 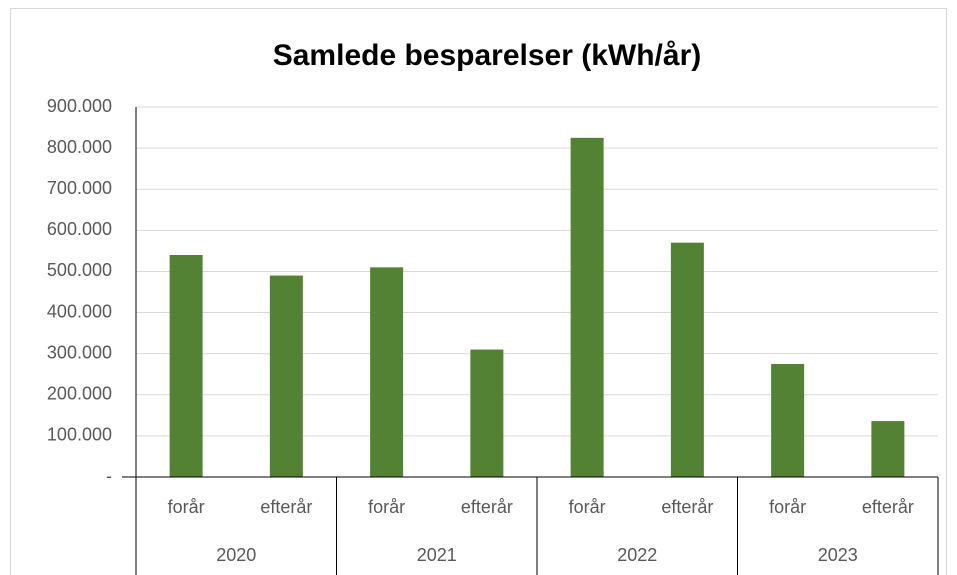 What do you see at coordinates (487, 55) in the screenshot?
I see `chart-title: Samlede besparelser (kWh/år)` at bounding box center [487, 55].